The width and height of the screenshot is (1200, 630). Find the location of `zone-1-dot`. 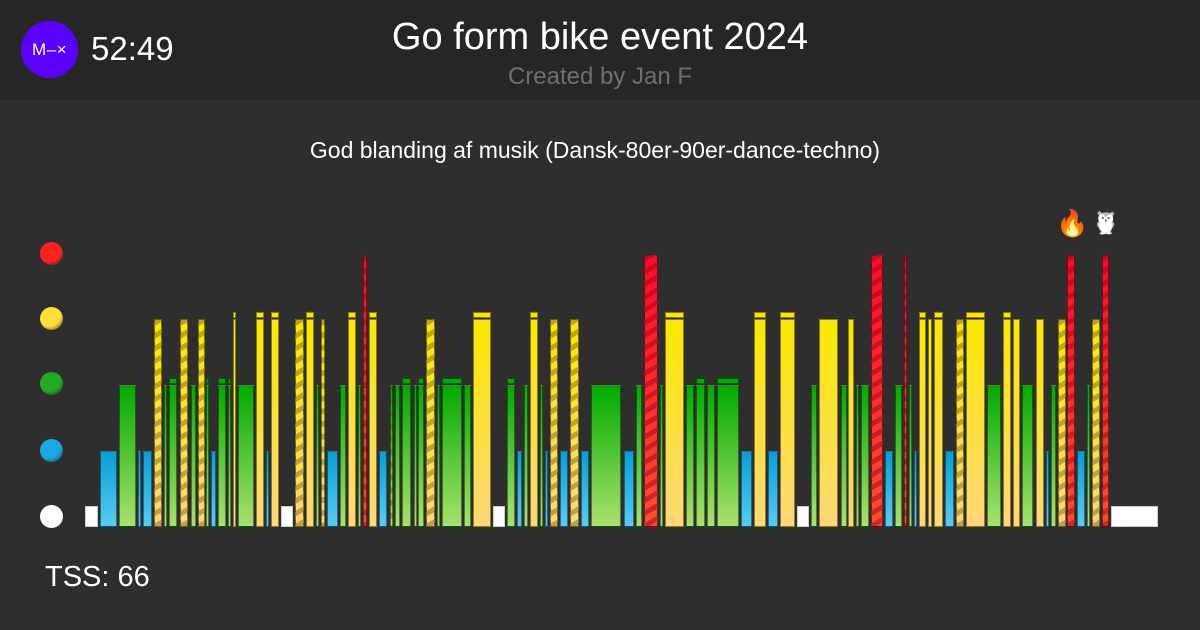

zone-1-dot is located at coordinates (51, 516).